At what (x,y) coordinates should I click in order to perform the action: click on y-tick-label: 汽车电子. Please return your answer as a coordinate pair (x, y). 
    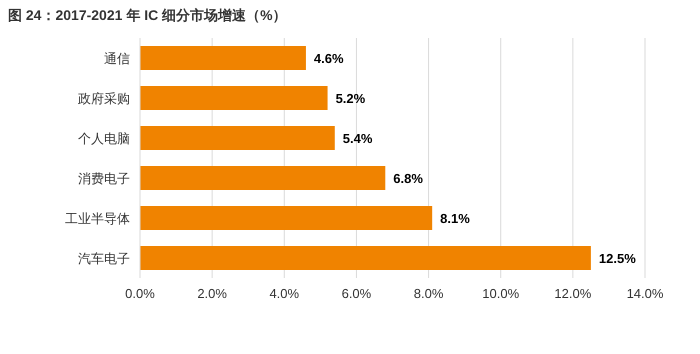
    Looking at the image, I should click on (104, 258).